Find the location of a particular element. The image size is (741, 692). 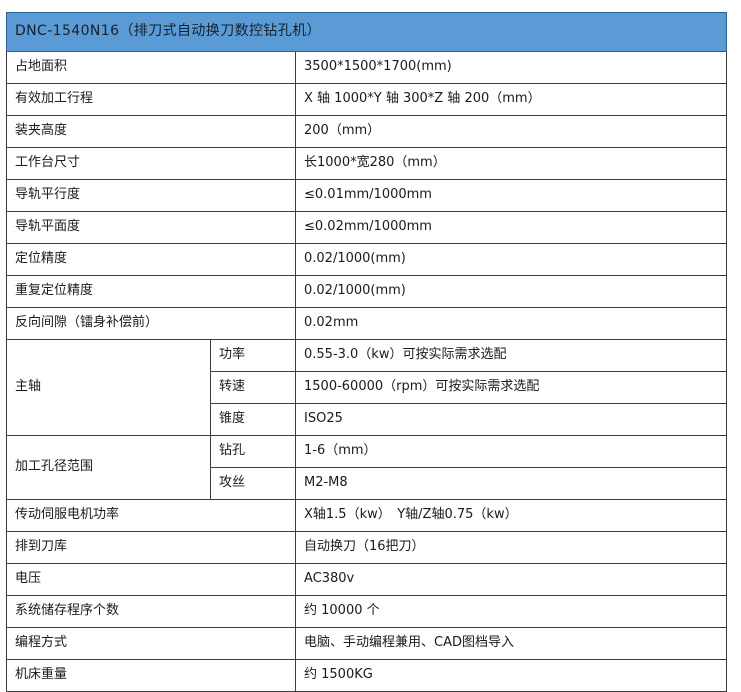

spec-label: 传动伺服电机功率 is located at coordinates (151, 515).